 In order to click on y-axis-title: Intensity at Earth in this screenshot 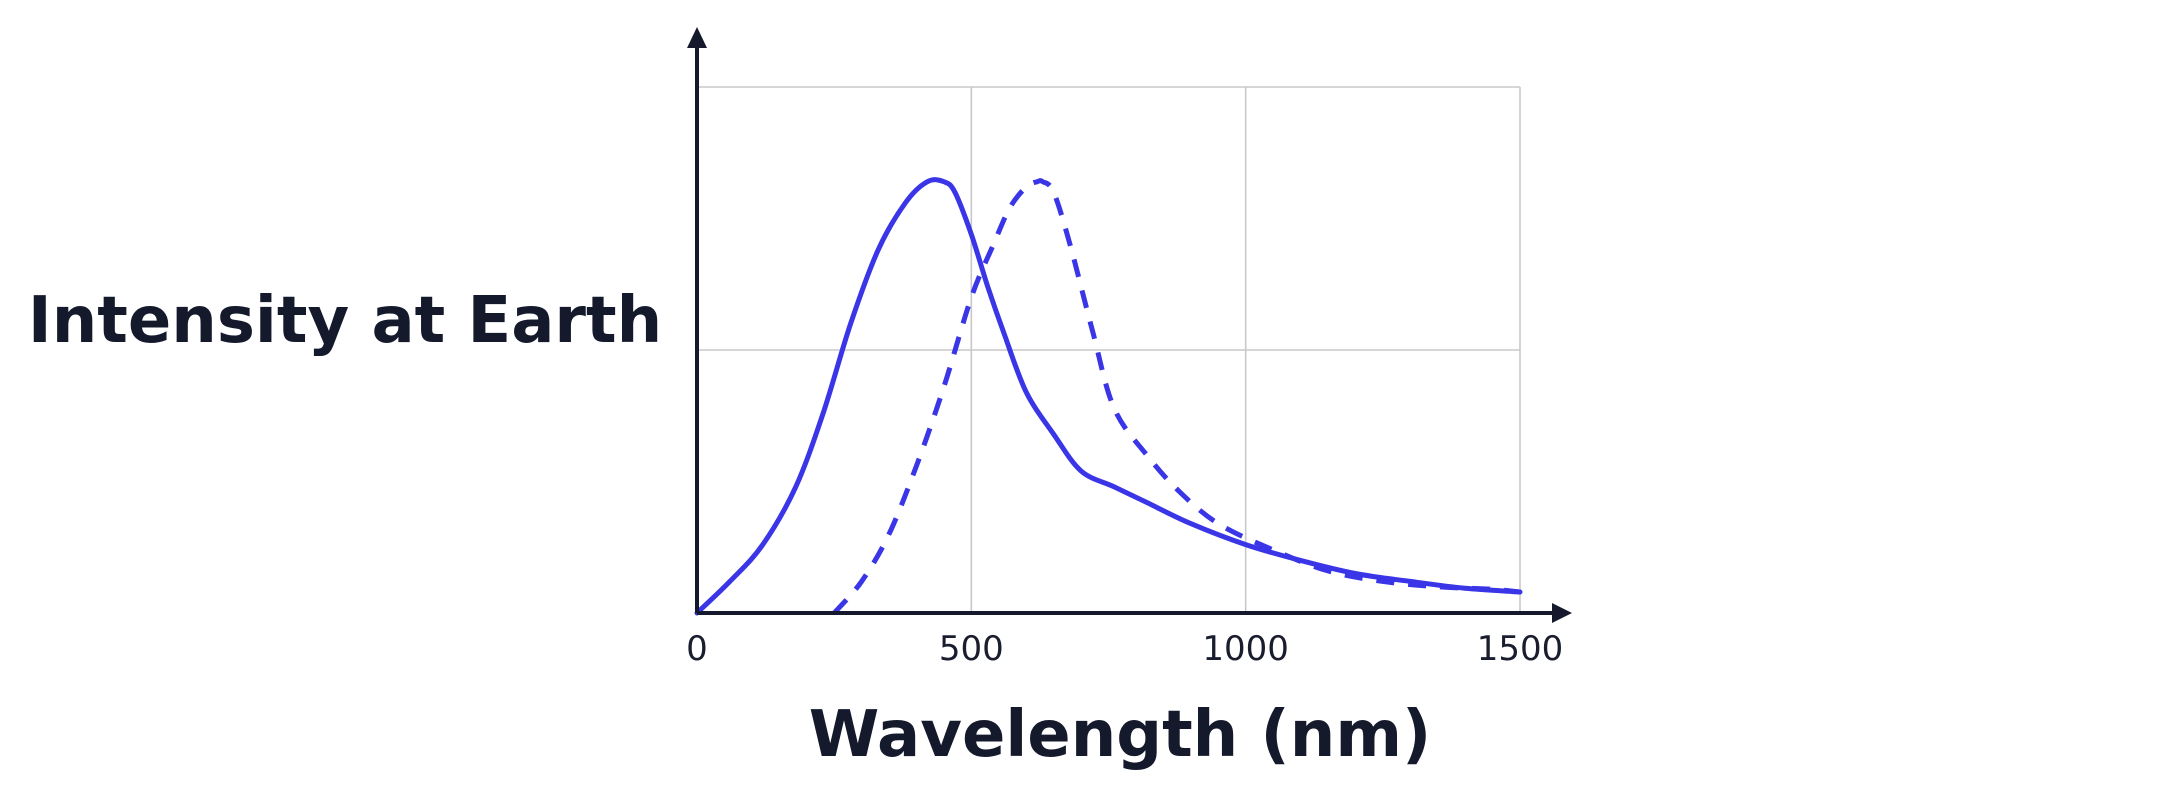, I will do `click(345, 321)`.